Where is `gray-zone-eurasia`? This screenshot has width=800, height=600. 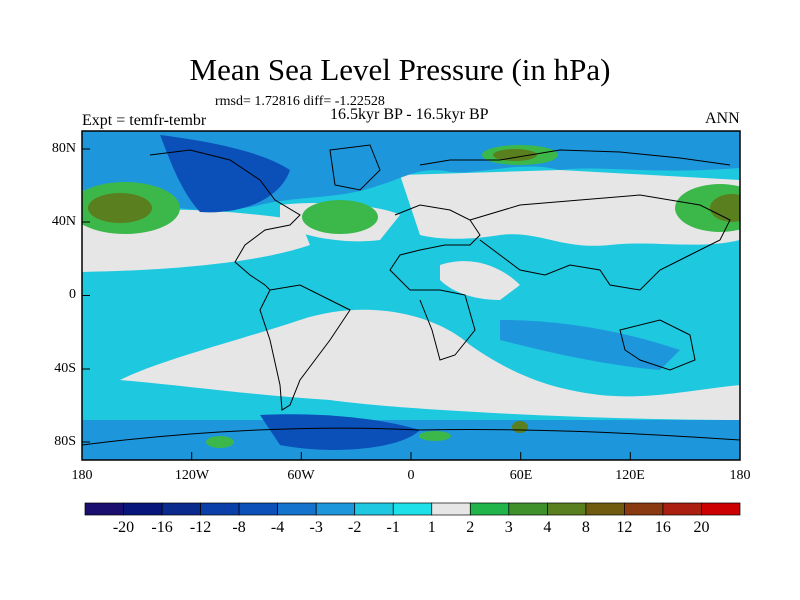
gray-zone-eurasia is located at coordinates (570, 208).